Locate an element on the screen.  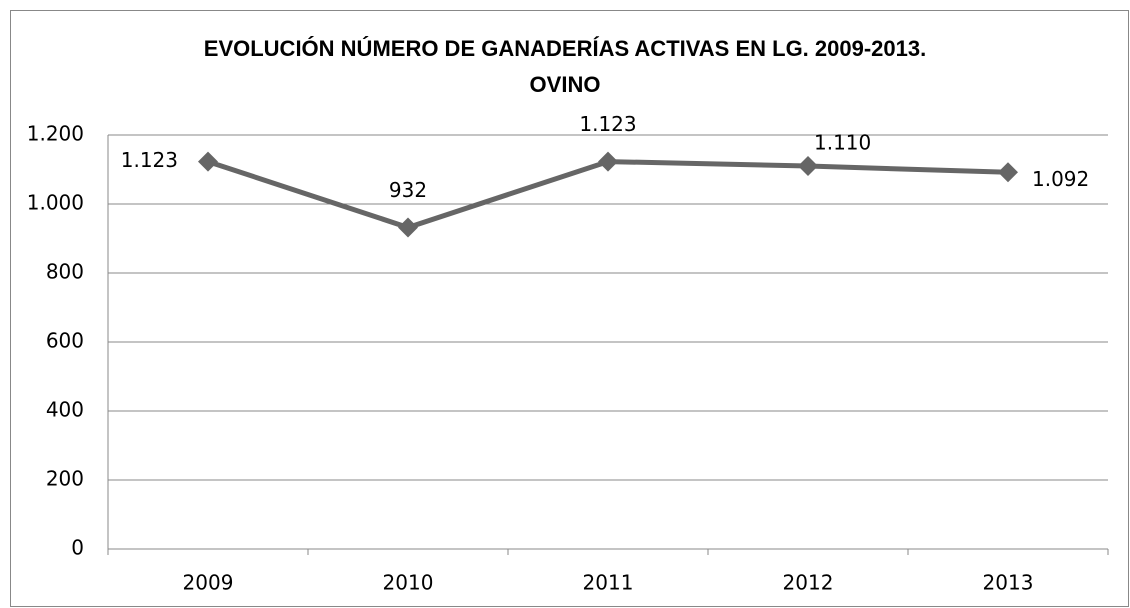
x-tick-label: 2012 is located at coordinates (808, 583).